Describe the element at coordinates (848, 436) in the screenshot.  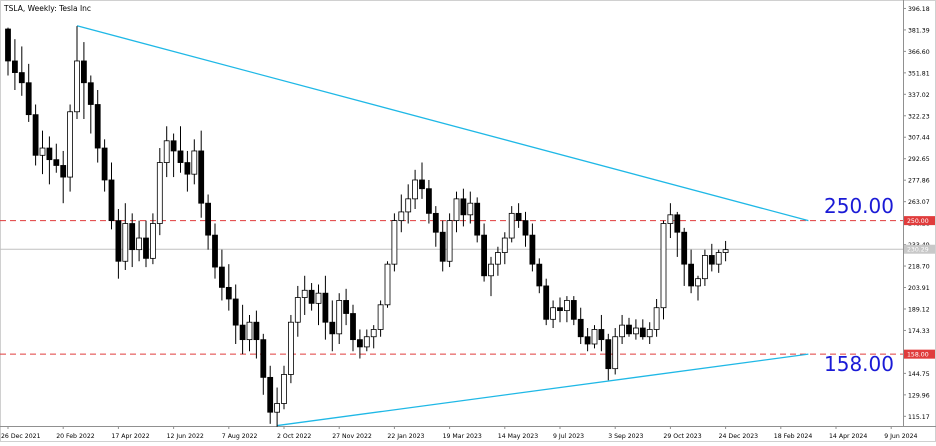
I see `x-tick-label: 14 Apr 2024` at that location.